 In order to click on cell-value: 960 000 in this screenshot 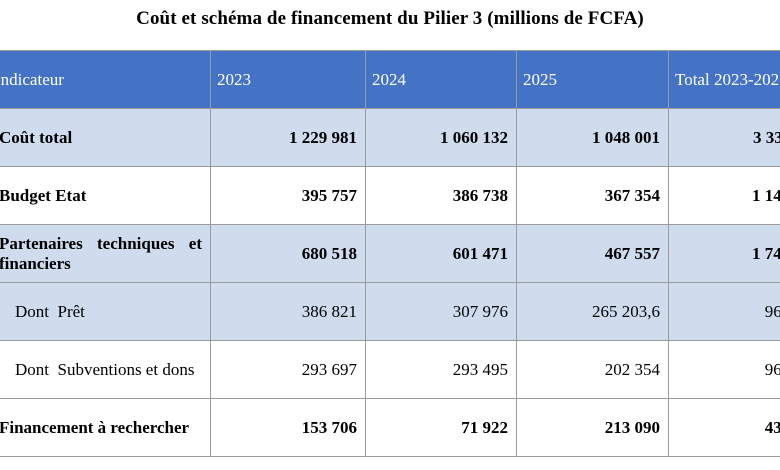, I will do `click(724, 311)`.